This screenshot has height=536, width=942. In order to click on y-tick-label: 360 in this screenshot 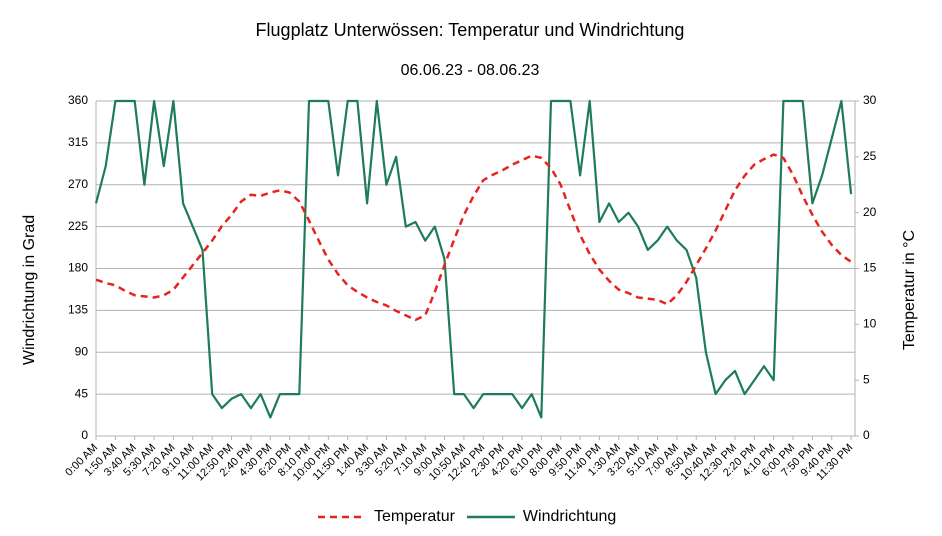, I will do `click(78, 100)`.